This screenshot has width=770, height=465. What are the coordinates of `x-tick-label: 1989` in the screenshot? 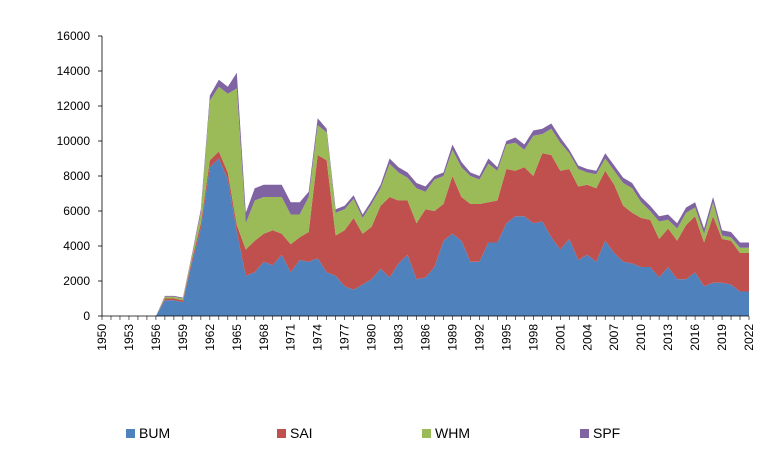 It's located at (452, 337).